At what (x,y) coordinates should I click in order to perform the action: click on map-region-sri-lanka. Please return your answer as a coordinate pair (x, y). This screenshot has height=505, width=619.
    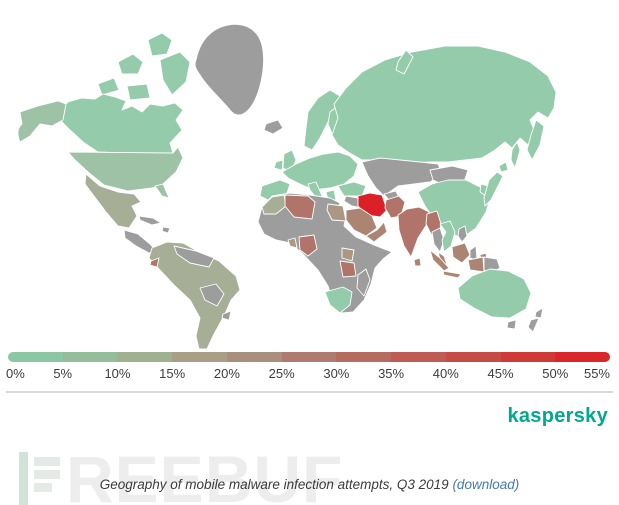
    Looking at the image, I should click on (417, 262).